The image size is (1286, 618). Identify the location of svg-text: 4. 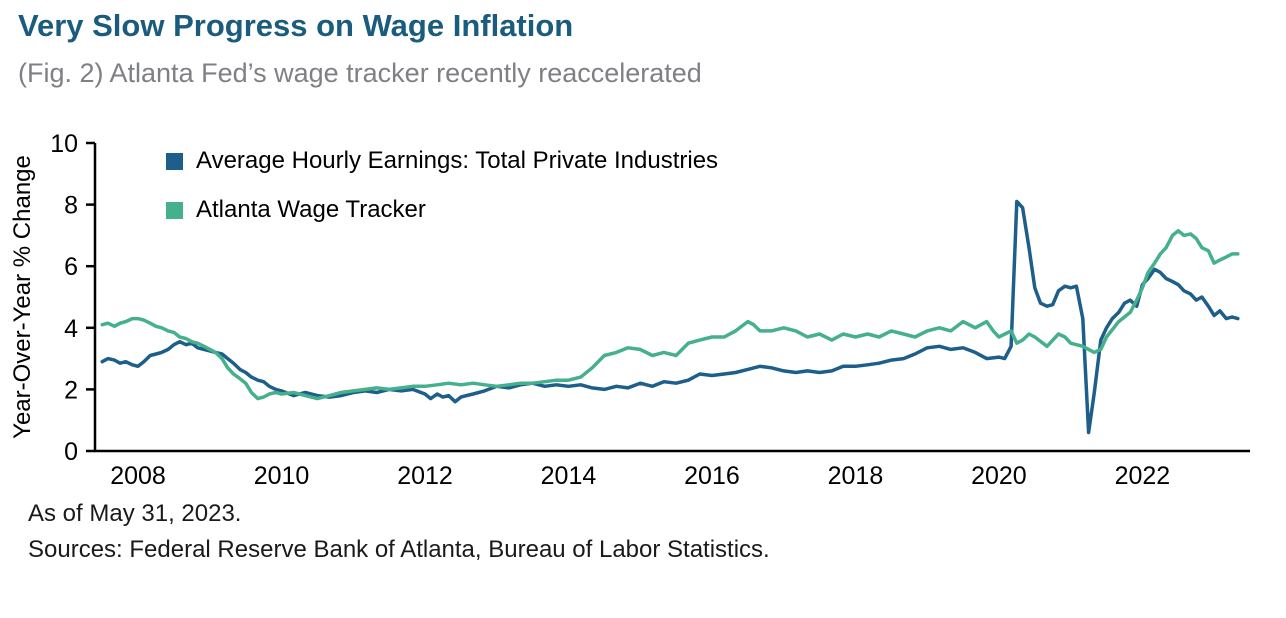
(71, 329).